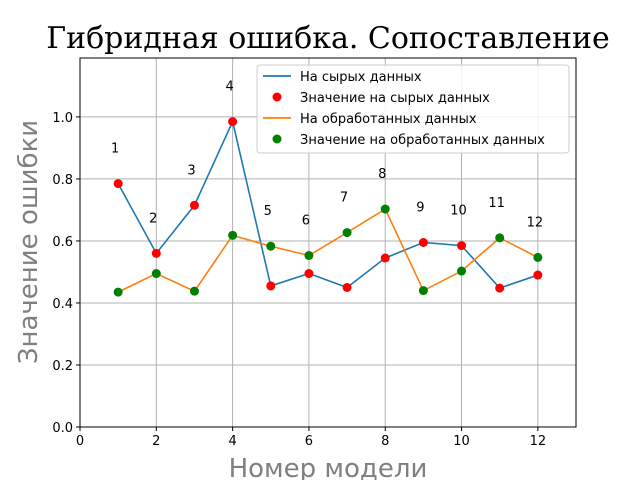  What do you see at coordinates (62, 304) in the screenshot?
I see `y-tick-label: 0.4` at bounding box center [62, 304].